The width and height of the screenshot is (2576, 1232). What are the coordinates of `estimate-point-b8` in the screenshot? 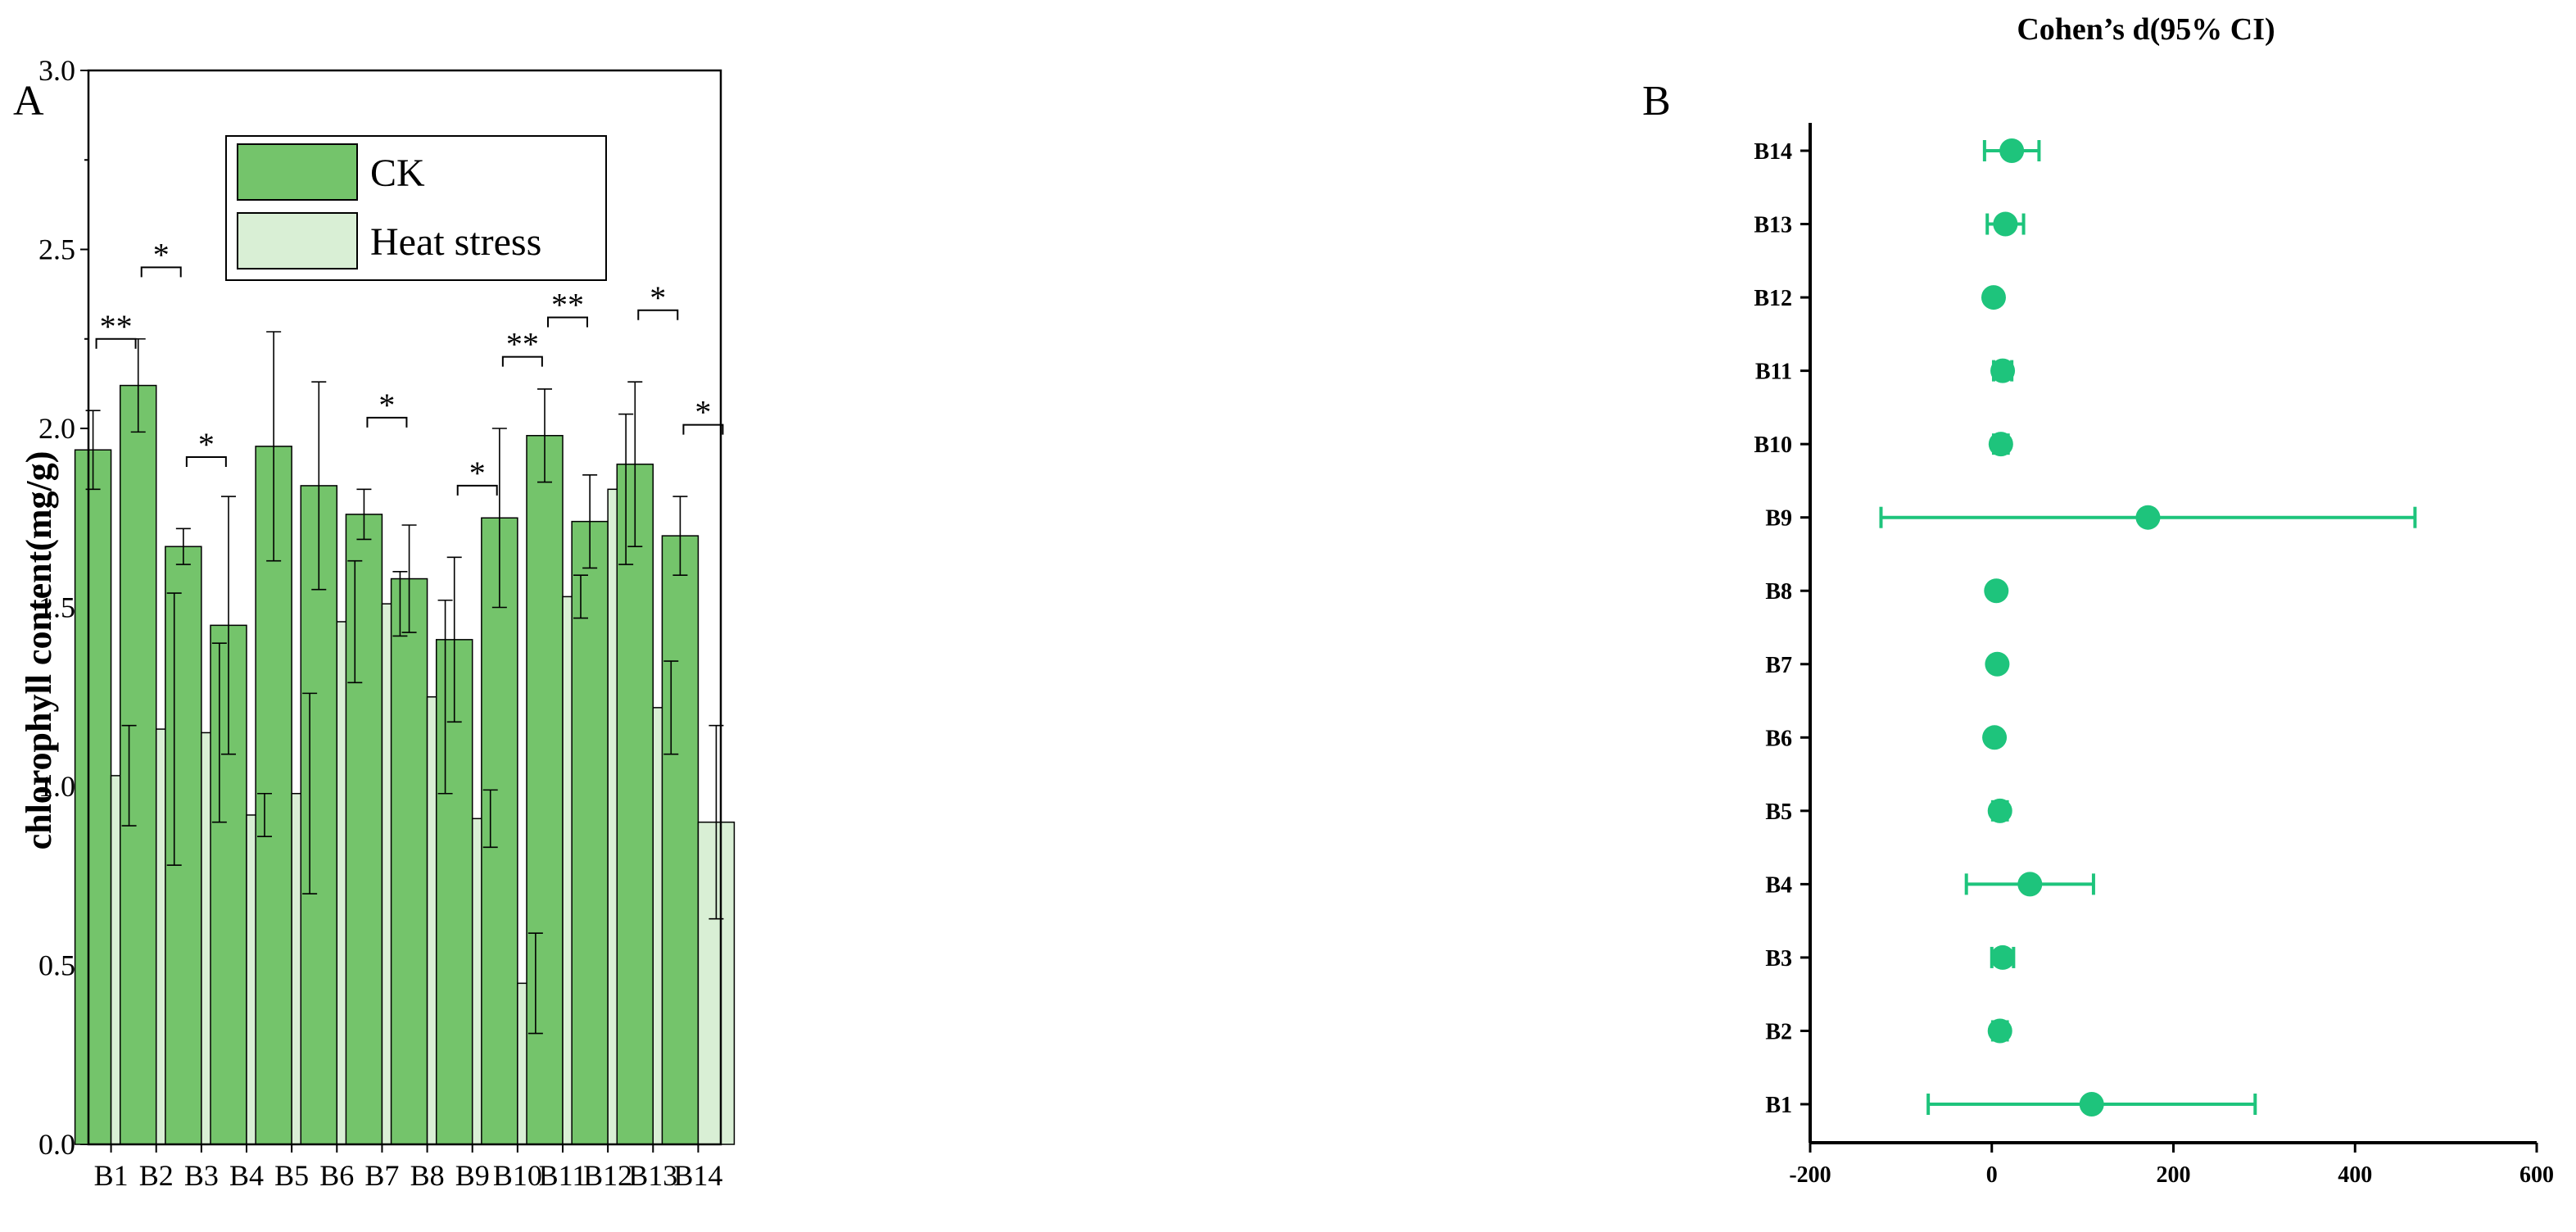 It's located at (1996, 591).